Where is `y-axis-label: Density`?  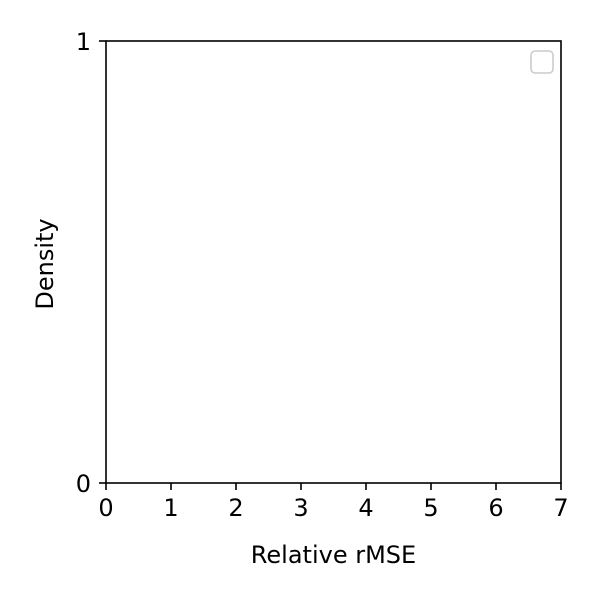 y-axis-label: Density is located at coordinates (45, 263).